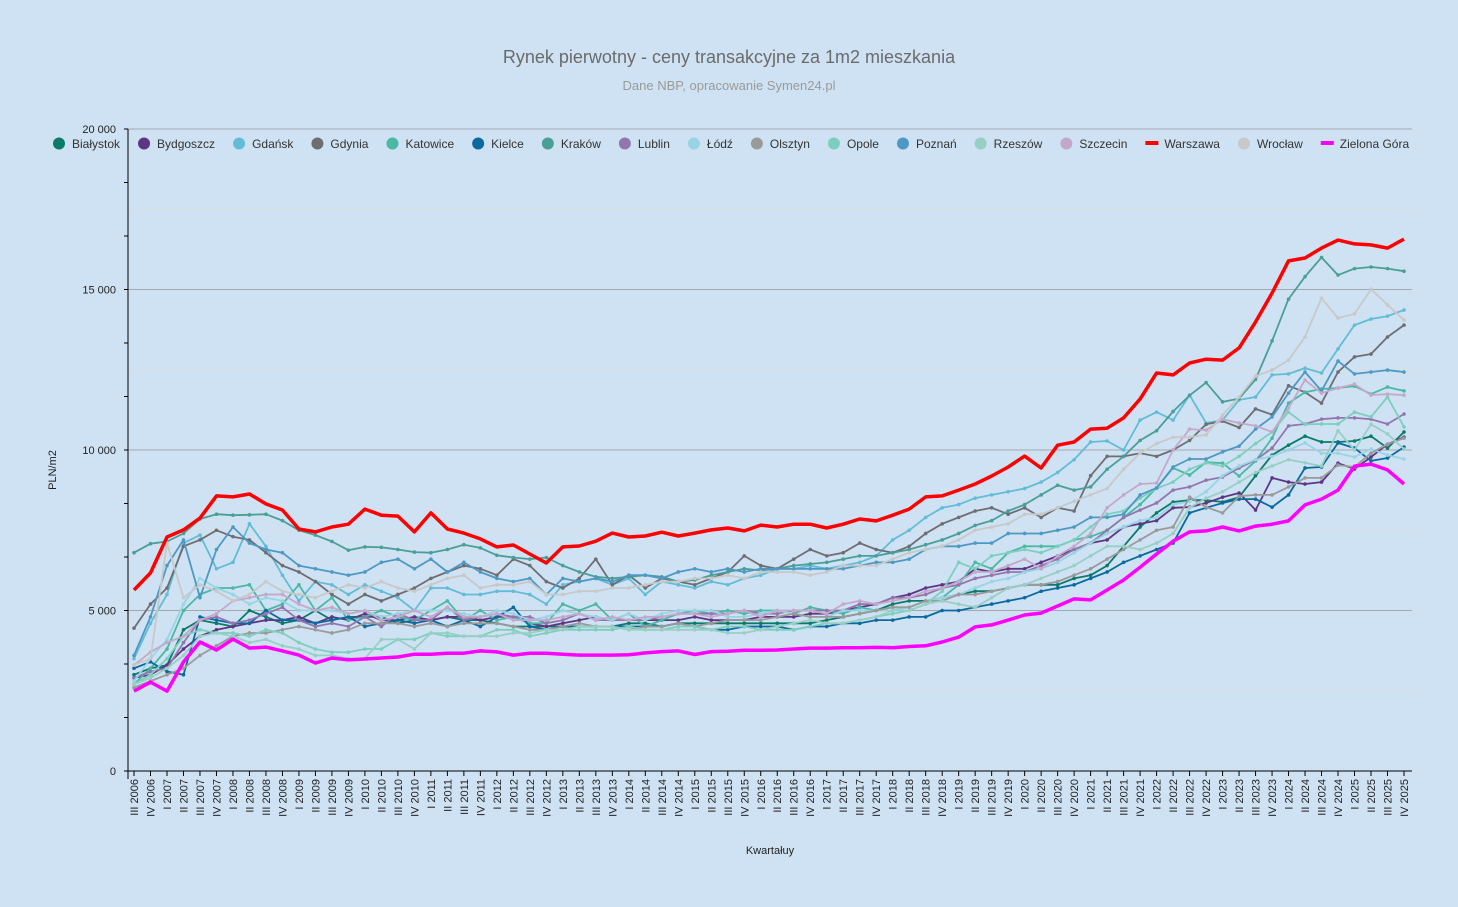  I want to click on x-tick-label: I 2009, so click(300, 794).